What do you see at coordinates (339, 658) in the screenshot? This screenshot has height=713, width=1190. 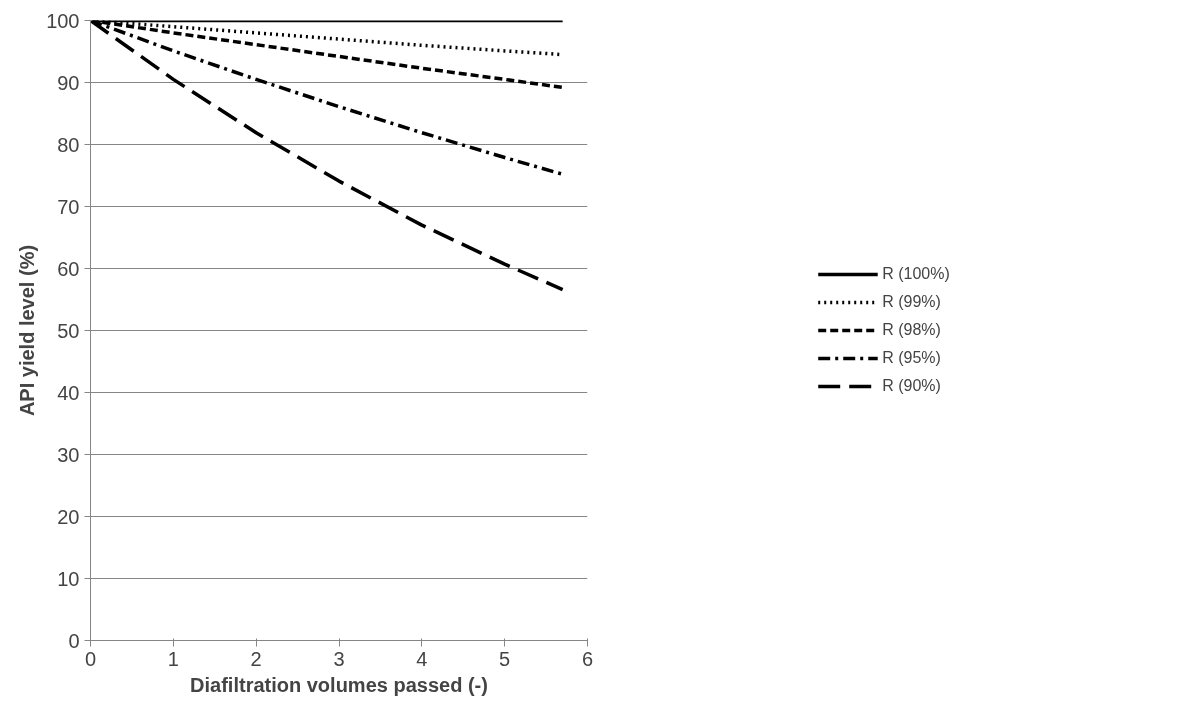 I see `x-tick-label: 3` at bounding box center [339, 658].